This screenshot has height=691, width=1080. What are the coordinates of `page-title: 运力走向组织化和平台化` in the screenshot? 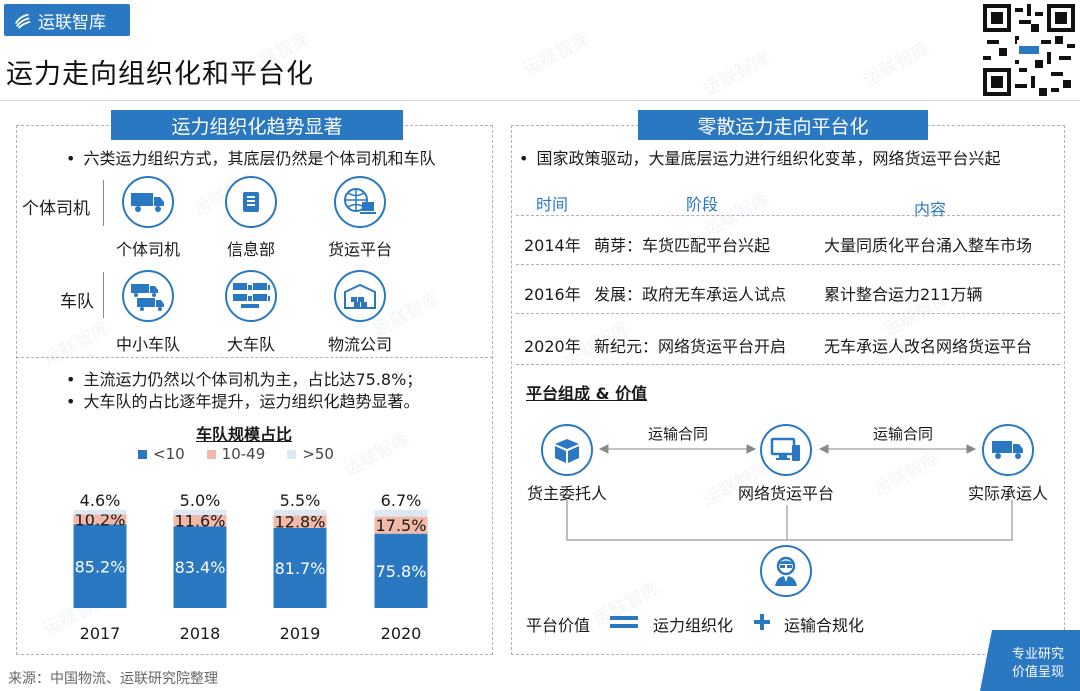 It's located at (160, 74).